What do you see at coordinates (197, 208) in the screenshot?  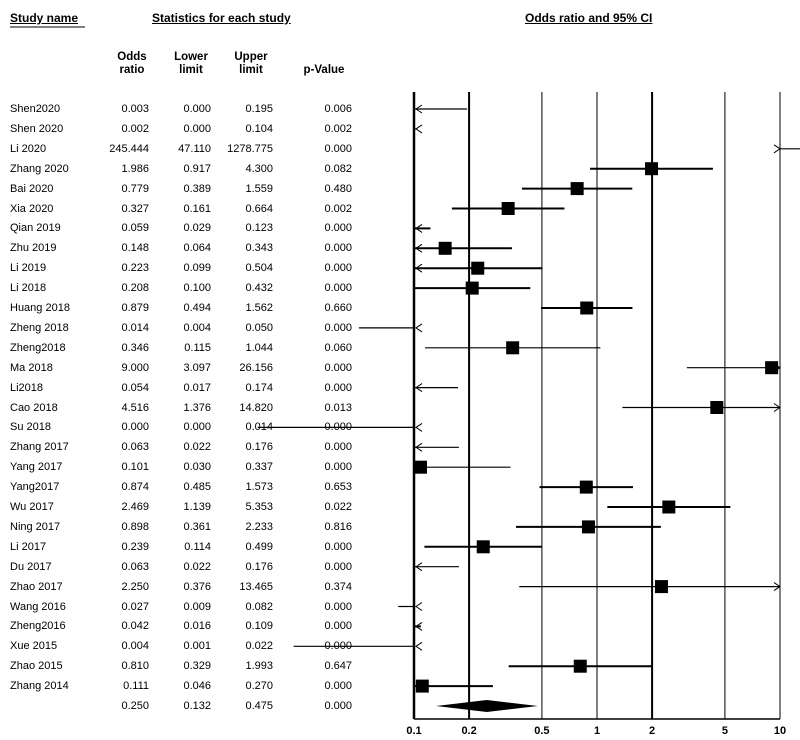 I see `lower-limit-value: 0.161` at bounding box center [197, 208].